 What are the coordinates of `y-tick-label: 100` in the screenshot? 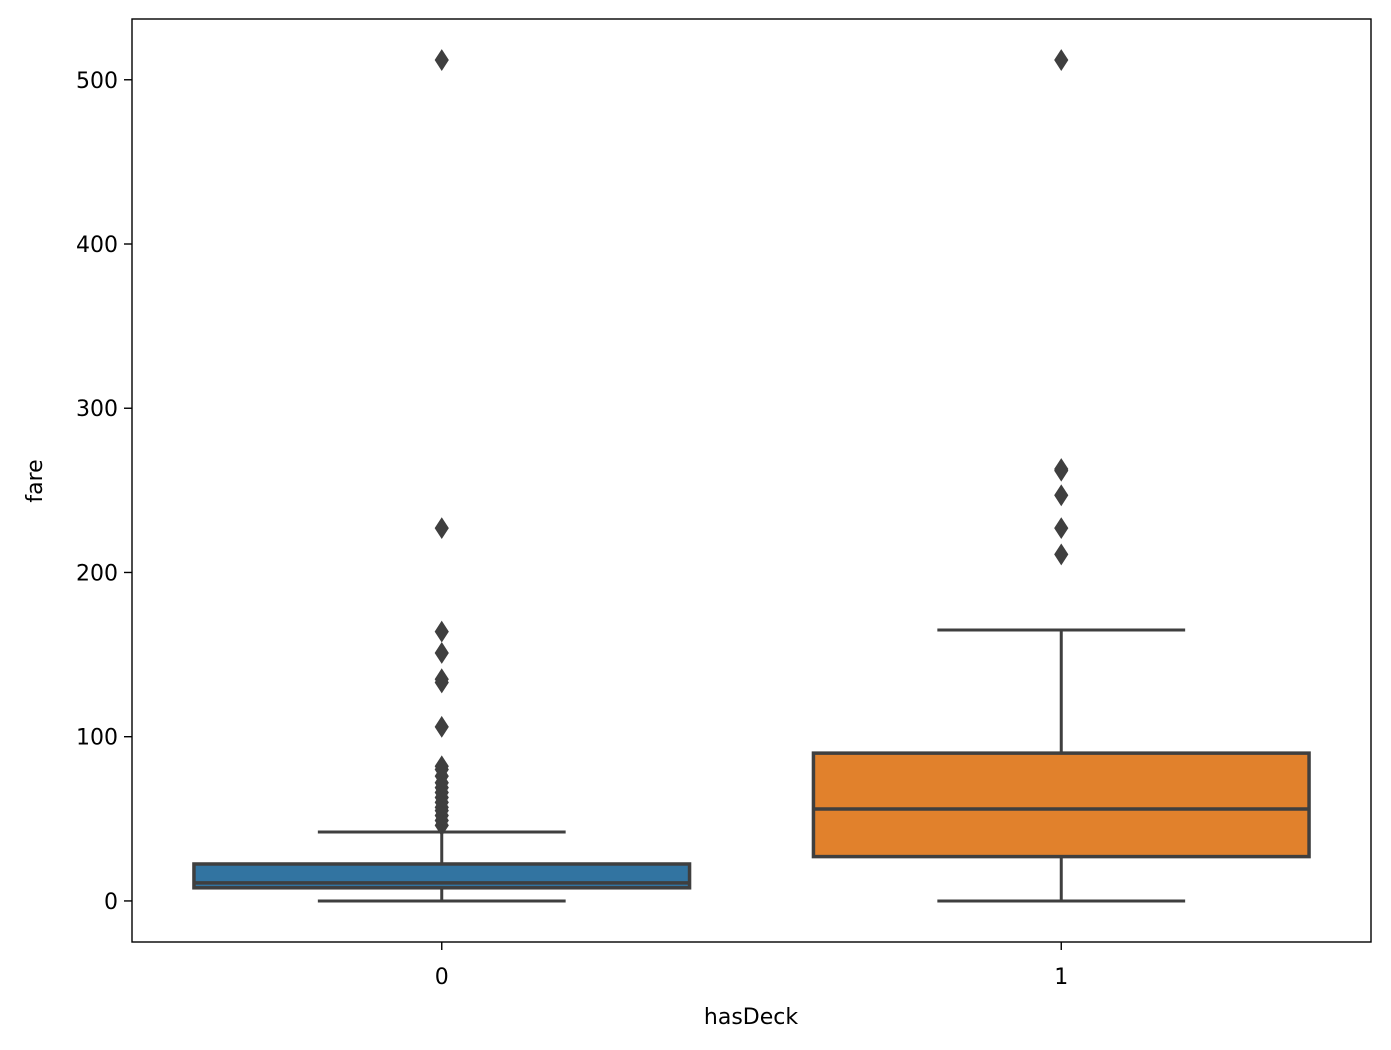 It's located at (97, 738).